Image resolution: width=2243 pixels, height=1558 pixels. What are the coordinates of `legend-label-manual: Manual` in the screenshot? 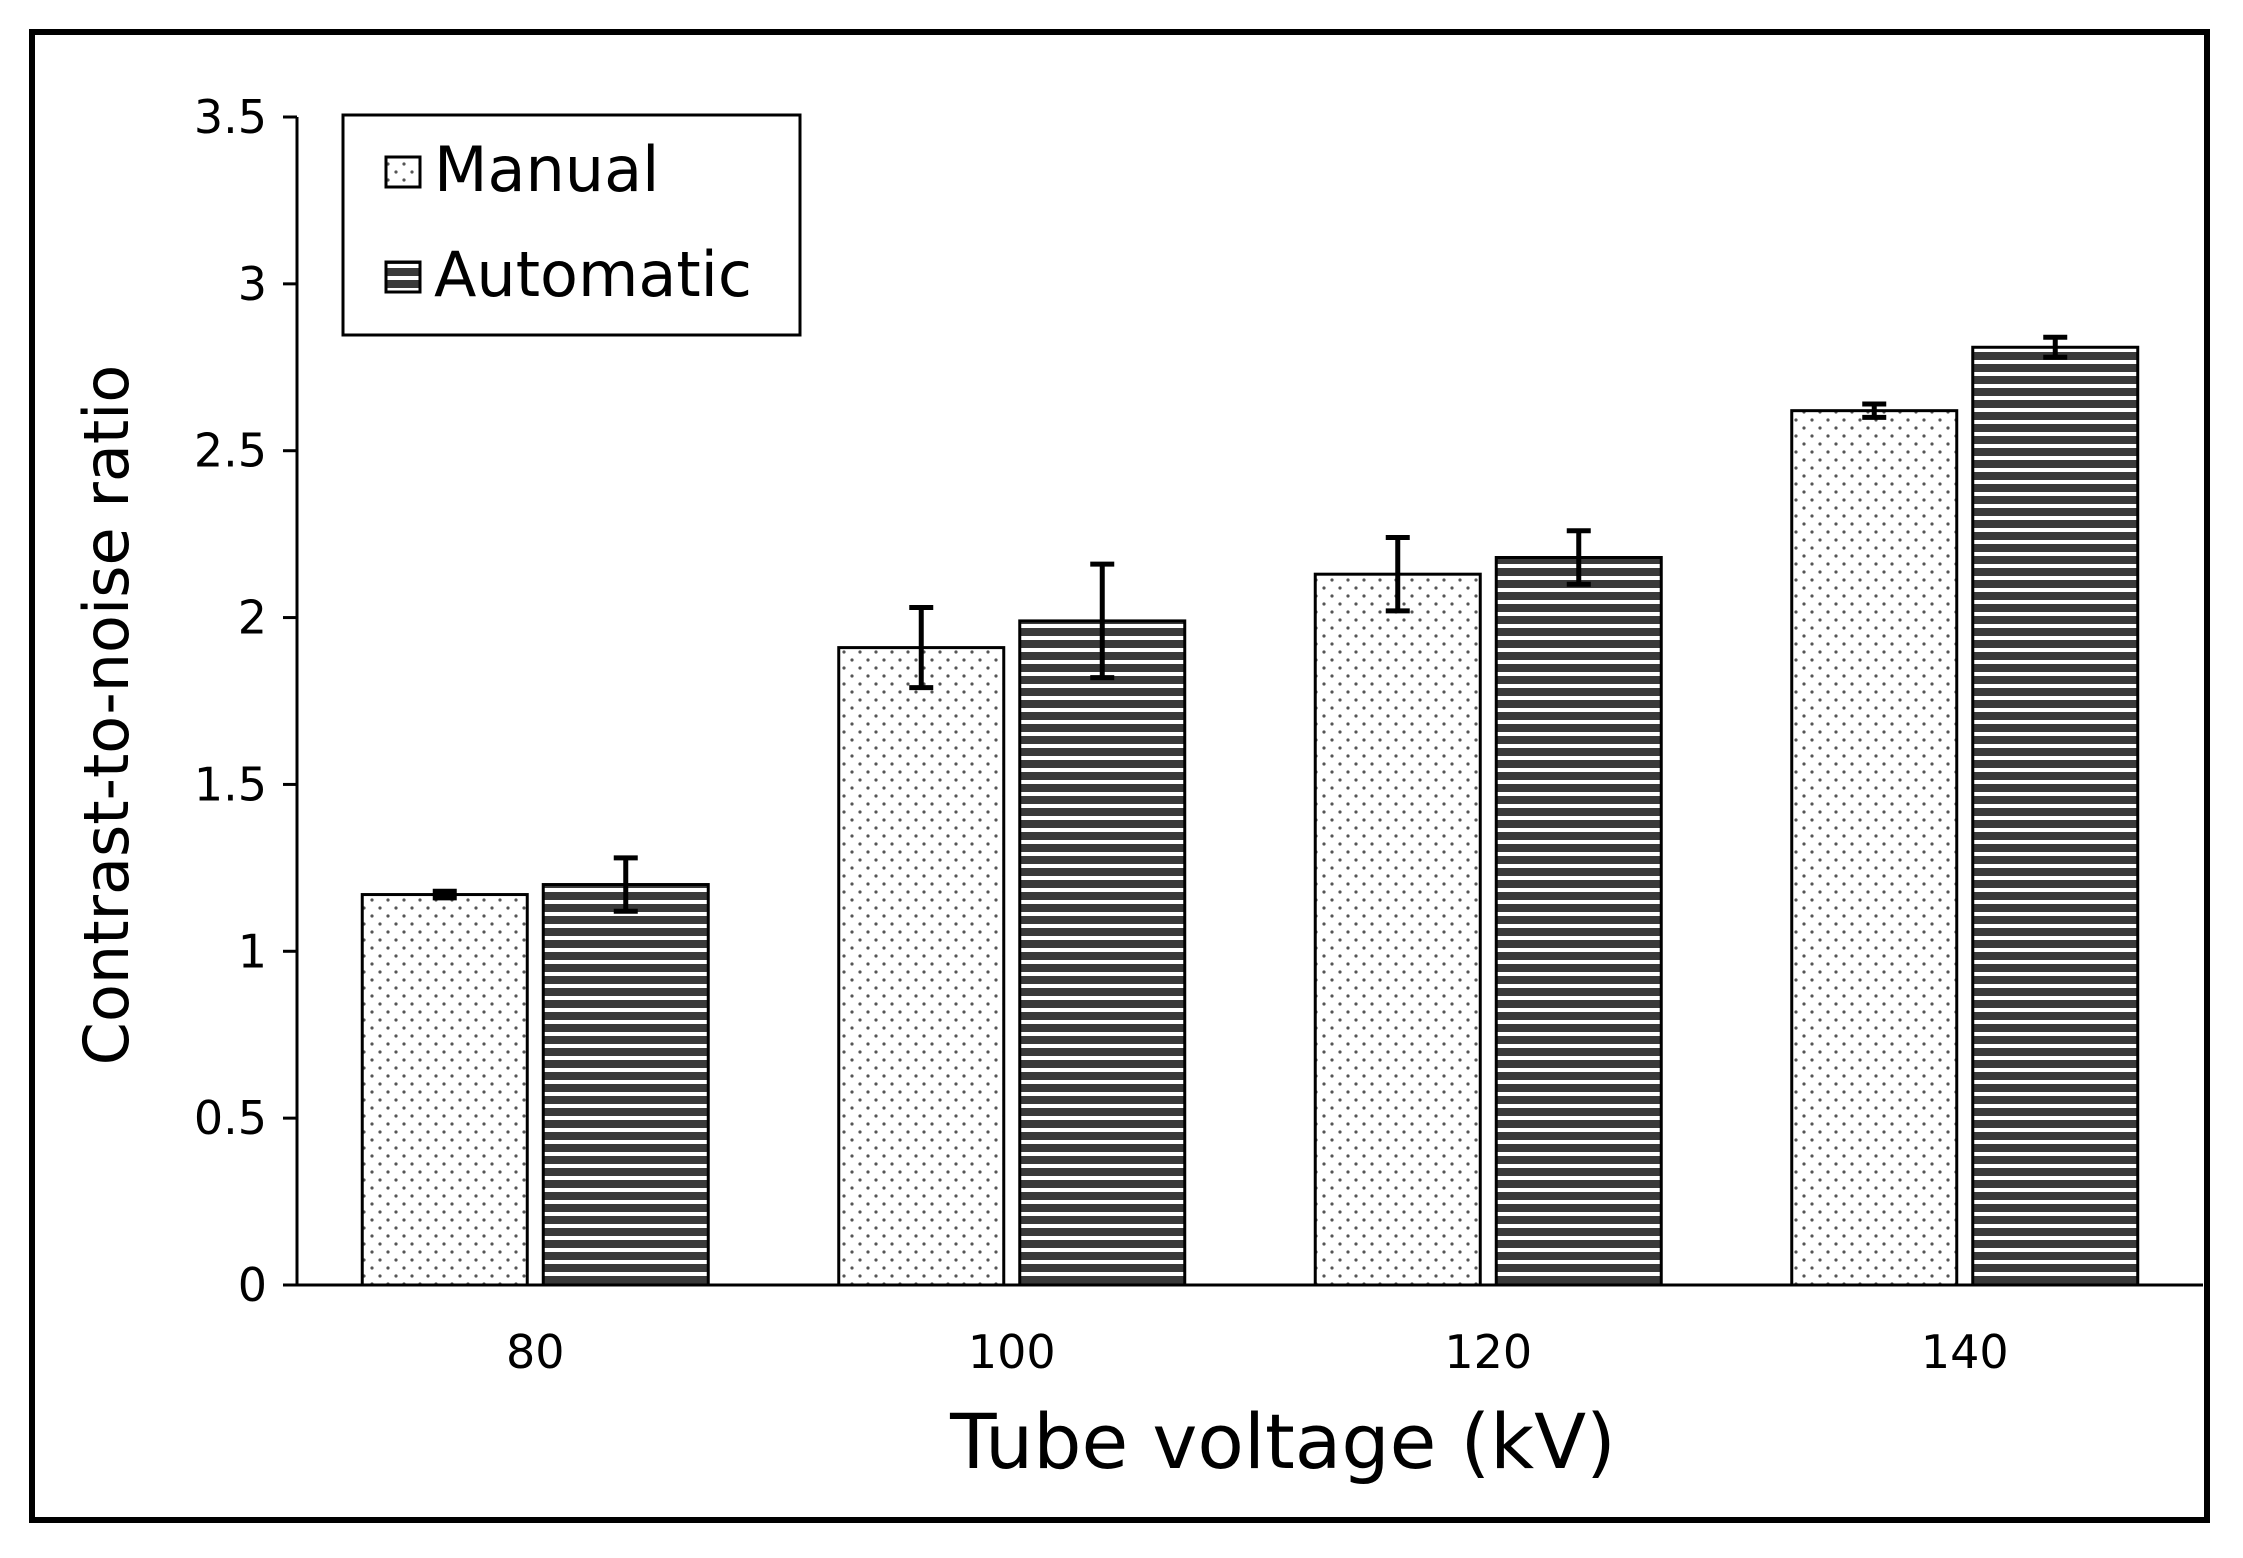 It's located at (546, 169).